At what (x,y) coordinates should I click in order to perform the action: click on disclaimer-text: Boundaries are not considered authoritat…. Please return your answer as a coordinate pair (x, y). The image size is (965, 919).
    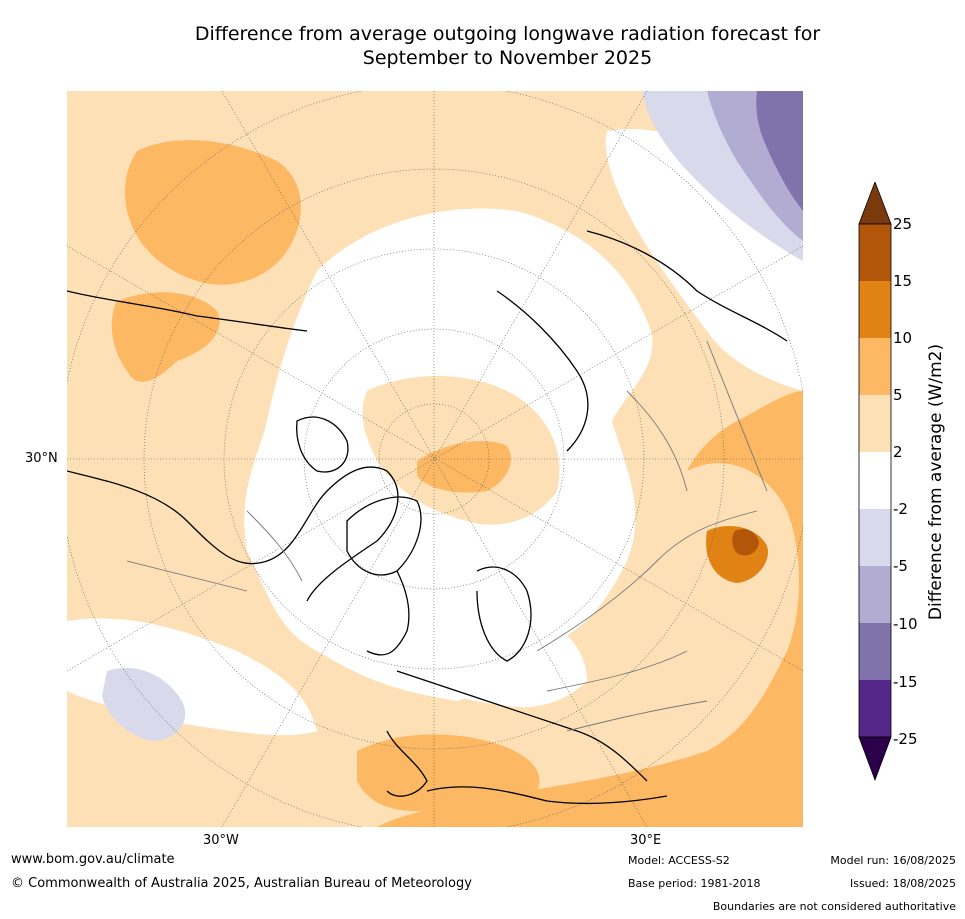
    Looking at the image, I should click on (834, 906).